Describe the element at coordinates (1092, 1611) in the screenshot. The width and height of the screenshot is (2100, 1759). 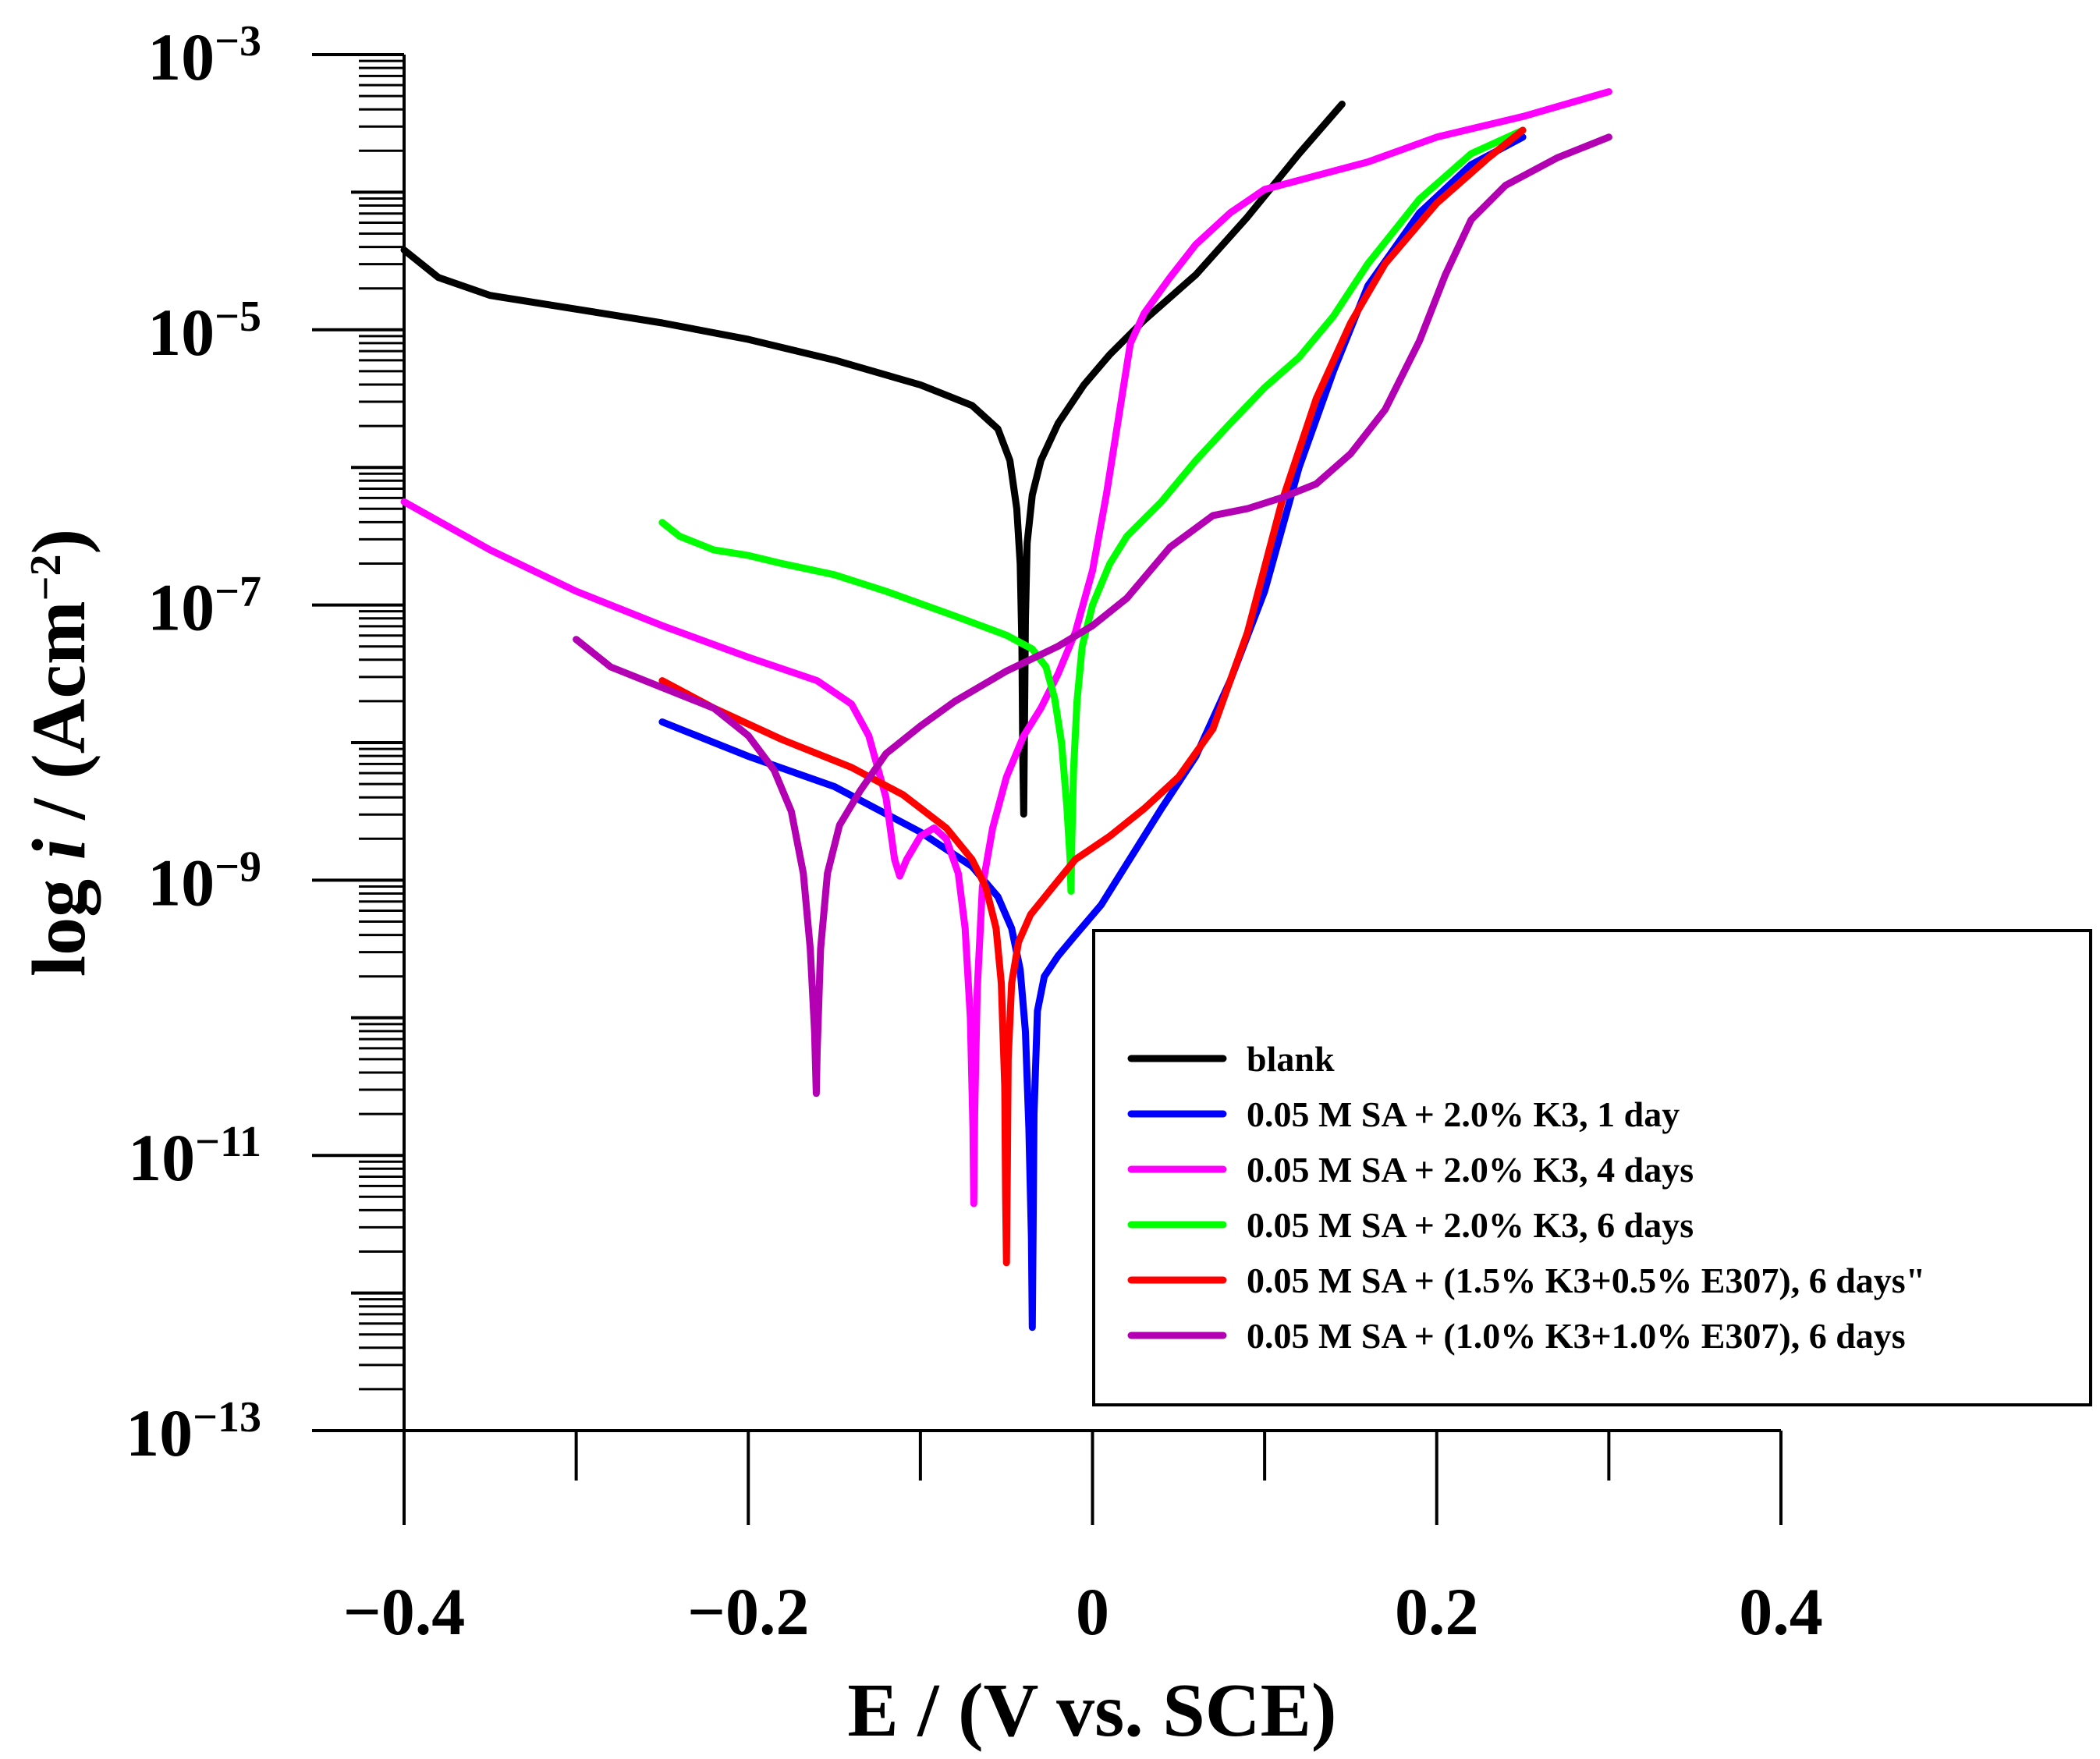
I see `x-tick-label: 0` at that location.